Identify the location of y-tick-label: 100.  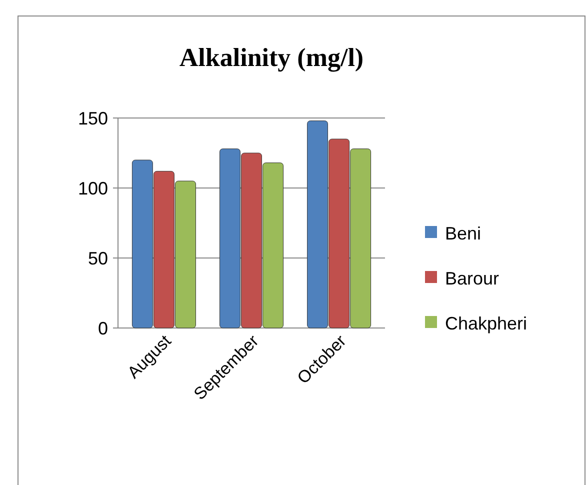
(93, 188).